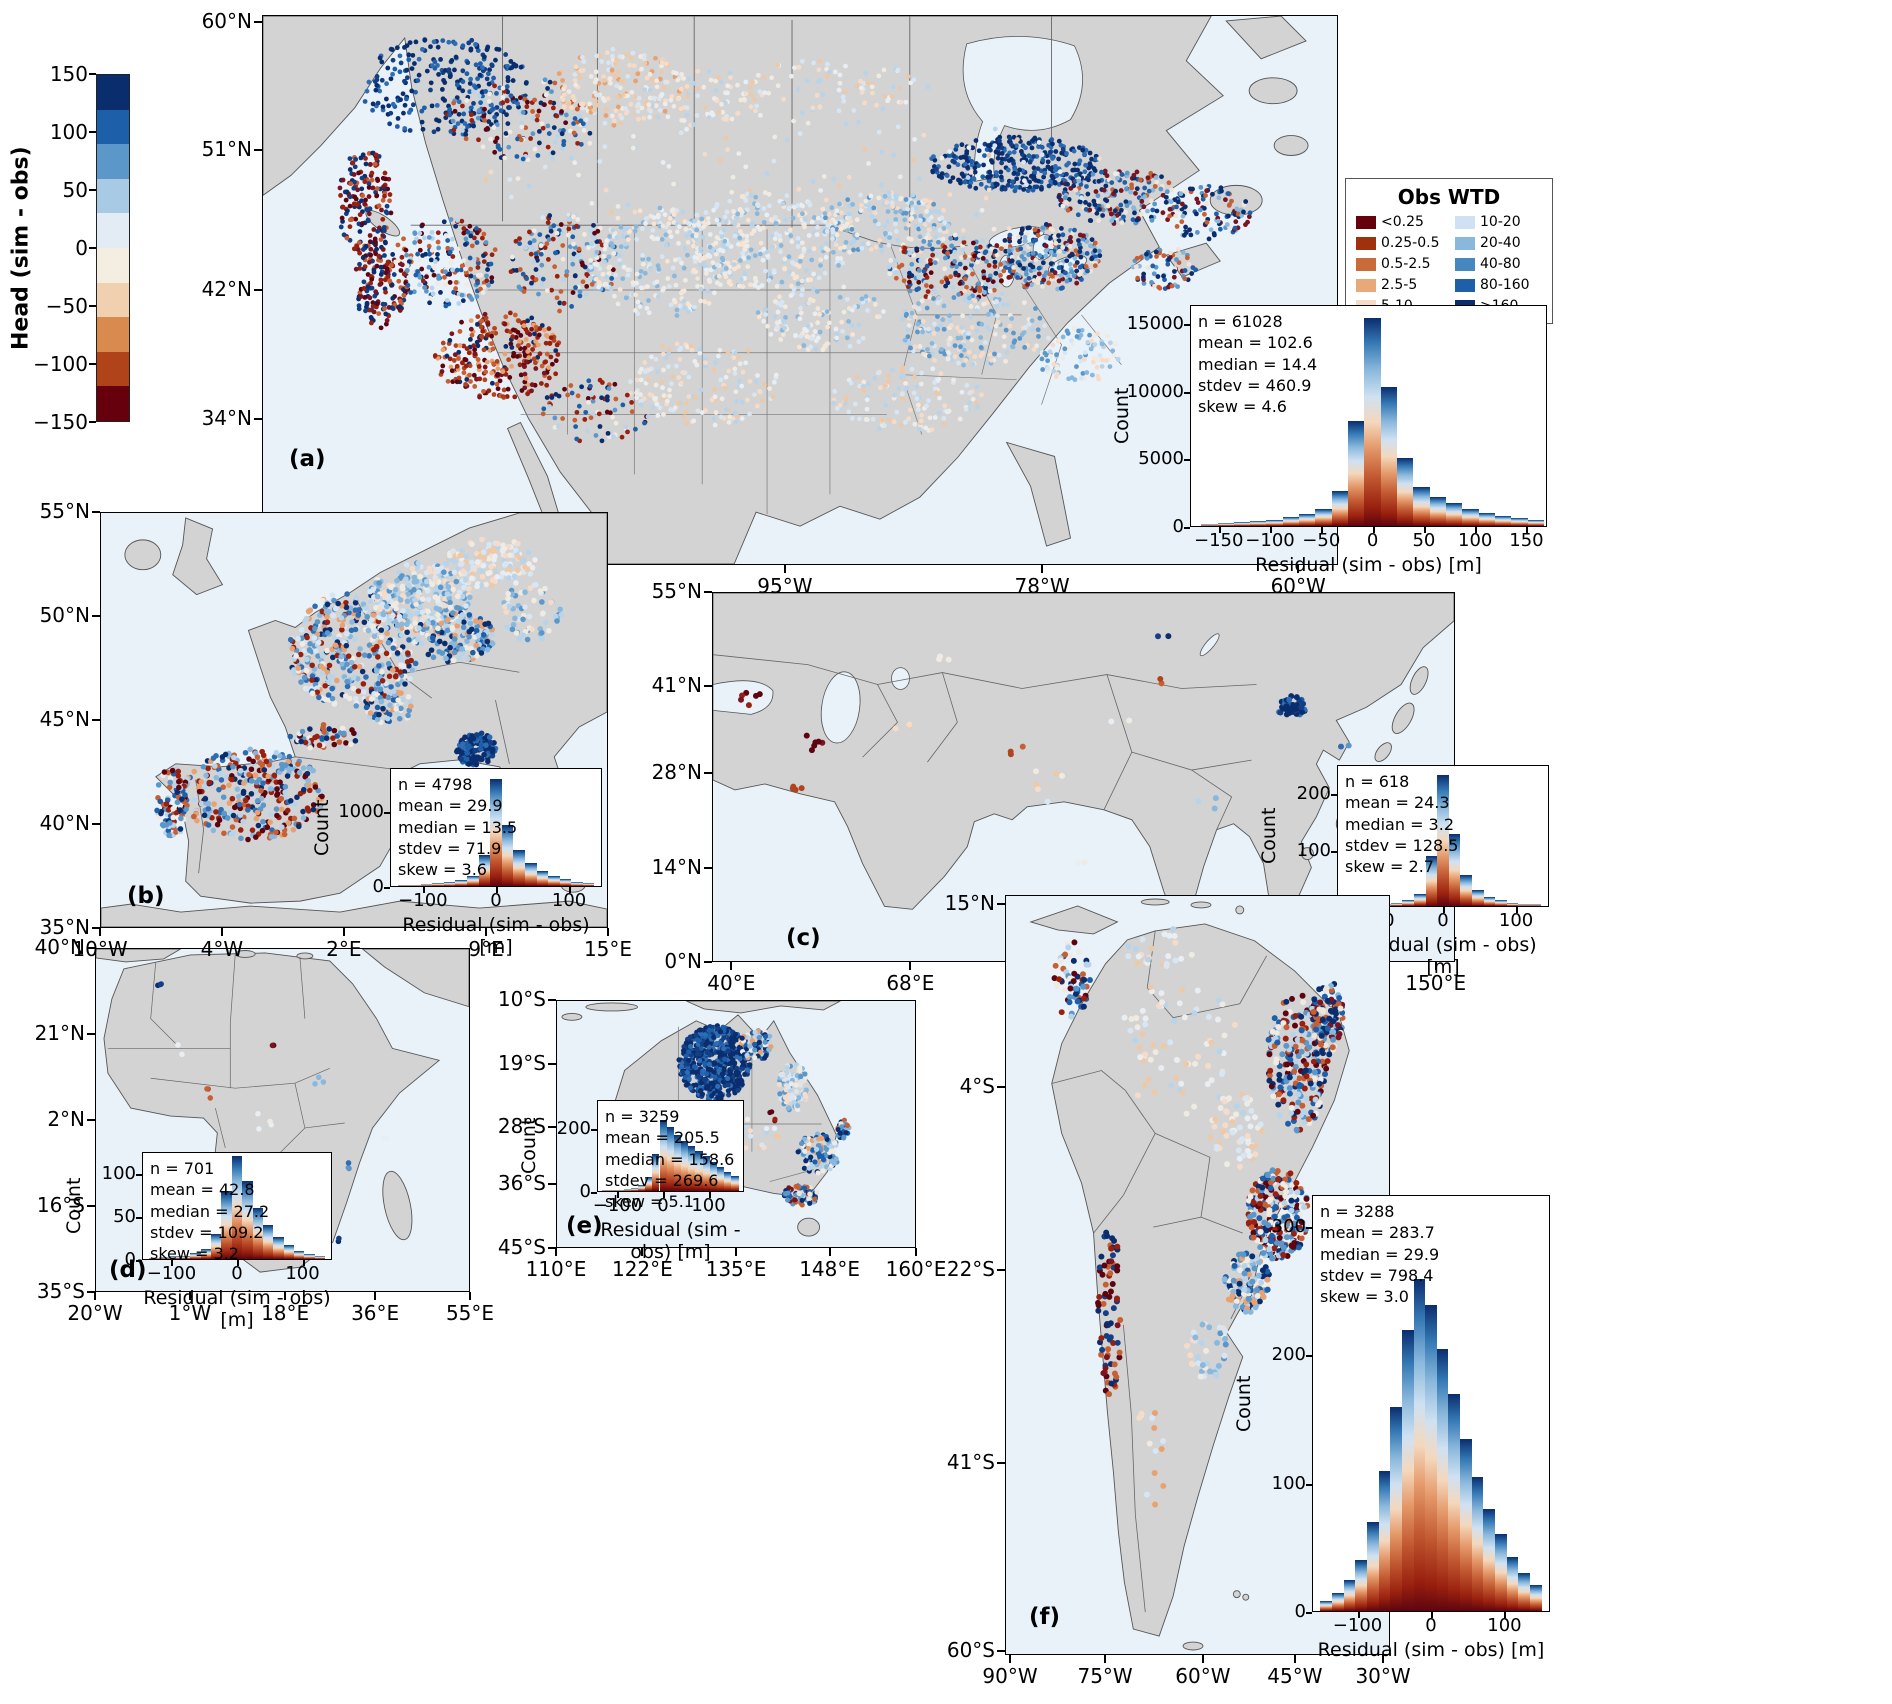 Image resolution: width=1892 pixels, height=1704 pixels. I want to click on colorbar-tick-label: −100, so click(60, 364).